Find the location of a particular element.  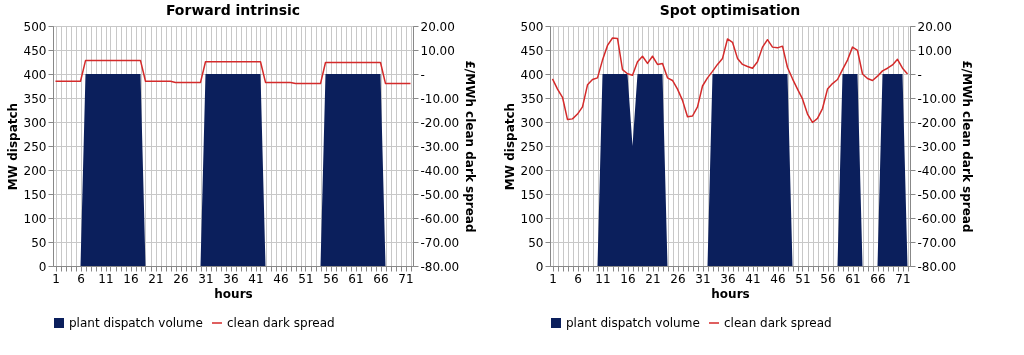

chart-title: Forward intrinsic is located at coordinates (233, 10).